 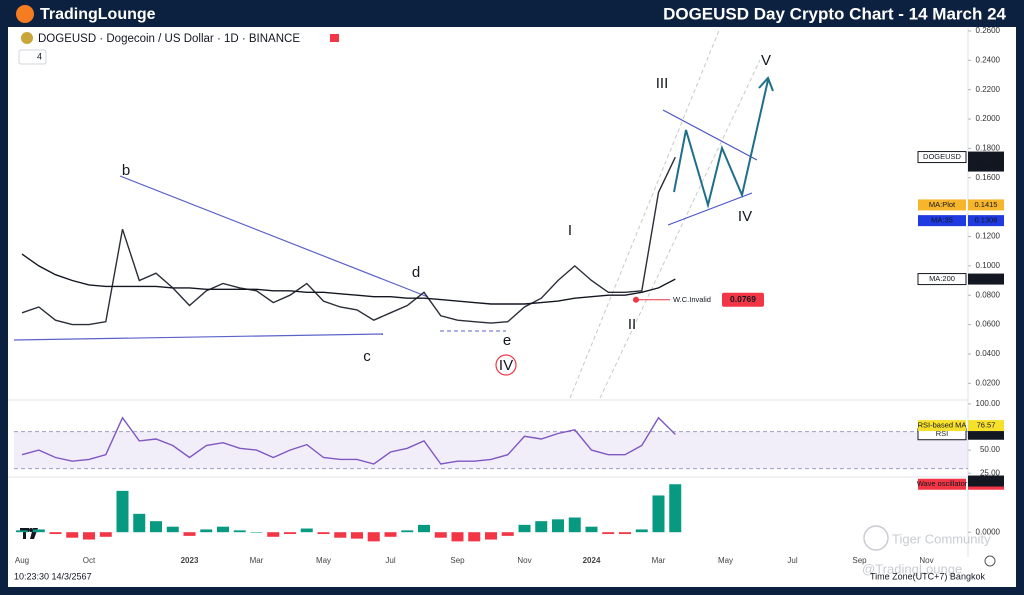 I want to click on wave-label: IV, so click(x=506, y=365).